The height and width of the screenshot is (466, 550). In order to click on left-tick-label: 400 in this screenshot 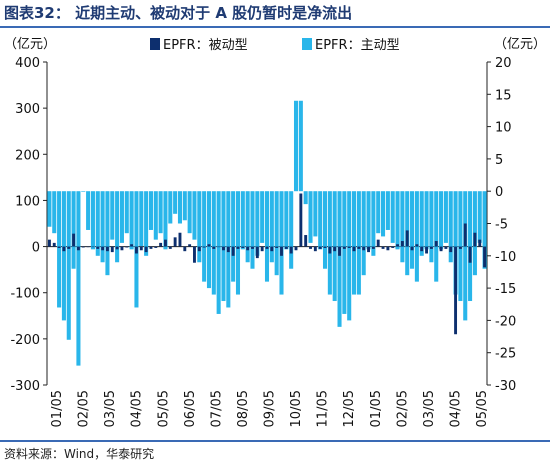, I will do `click(27, 63)`.